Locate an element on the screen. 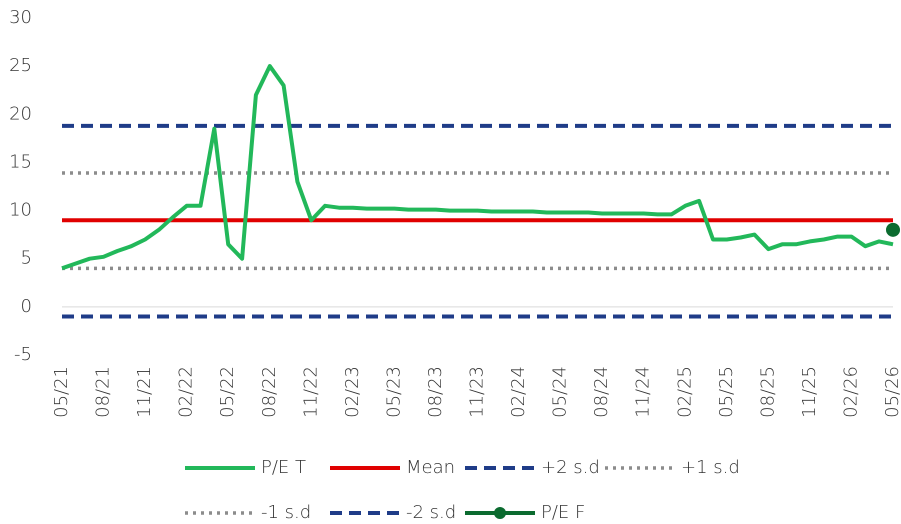 Image resolution: width=901 pixels, height=524 pixels. x-tick-label: 02/26 is located at coordinates (850, 392).